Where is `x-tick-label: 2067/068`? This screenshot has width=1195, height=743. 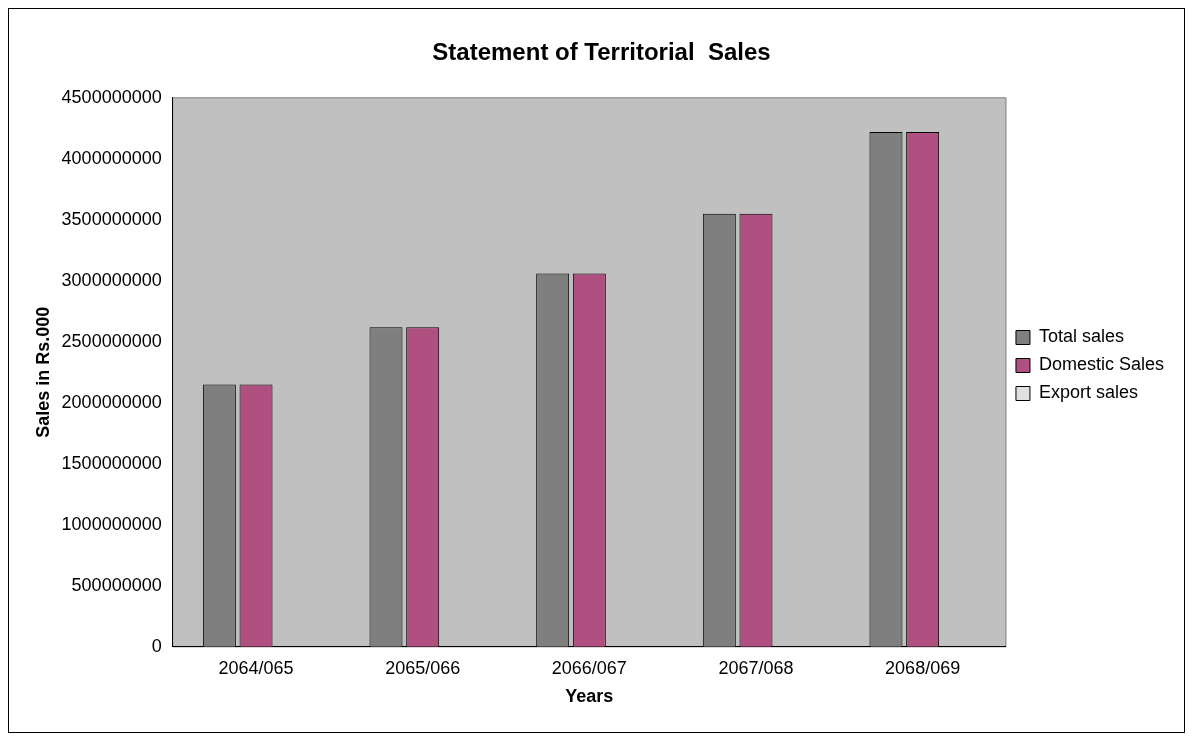
x-tick-label: 2067/068 is located at coordinates (756, 667).